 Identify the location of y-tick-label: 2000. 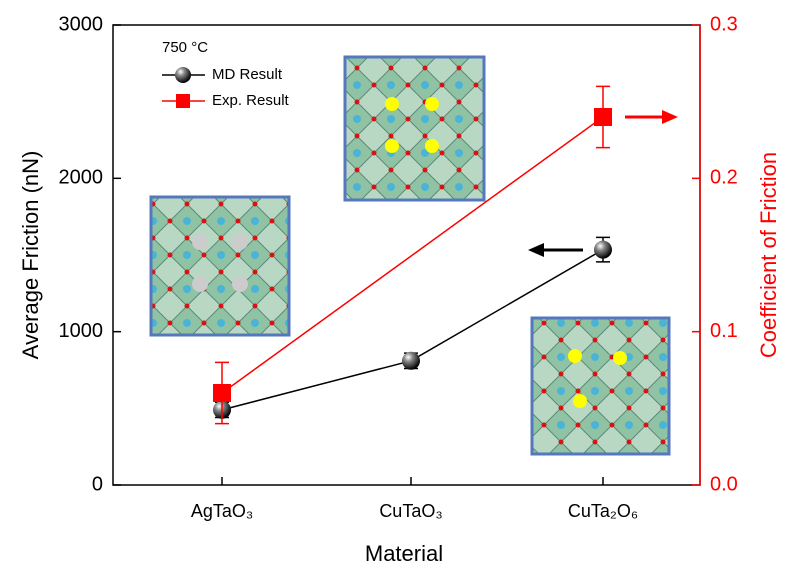
(81, 178).